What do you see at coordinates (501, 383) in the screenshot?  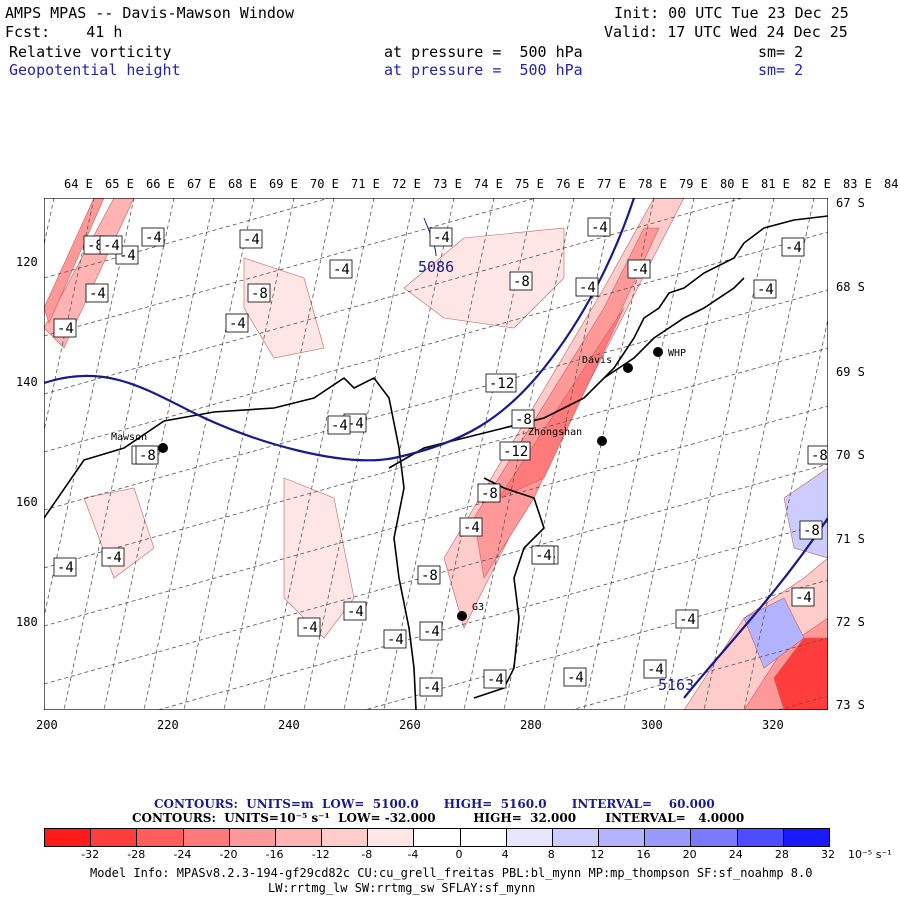 I see `vorticity-label: -12` at bounding box center [501, 383].